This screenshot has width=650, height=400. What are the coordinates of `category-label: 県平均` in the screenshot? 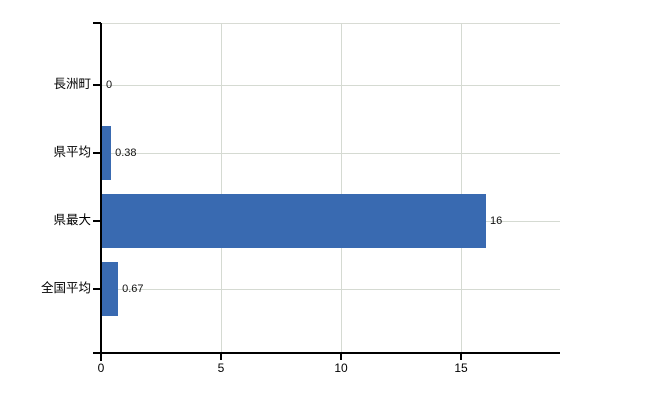 It's located at (72, 152).